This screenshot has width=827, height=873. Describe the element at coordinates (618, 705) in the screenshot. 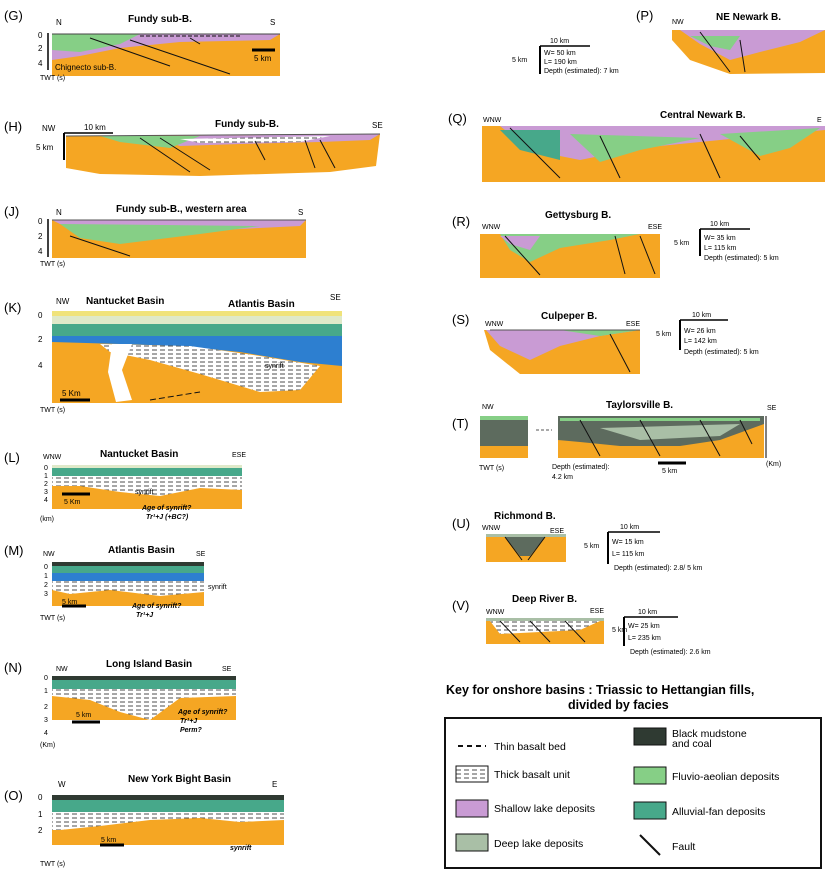

I see `legend-subtitle: divided by facies` at that location.